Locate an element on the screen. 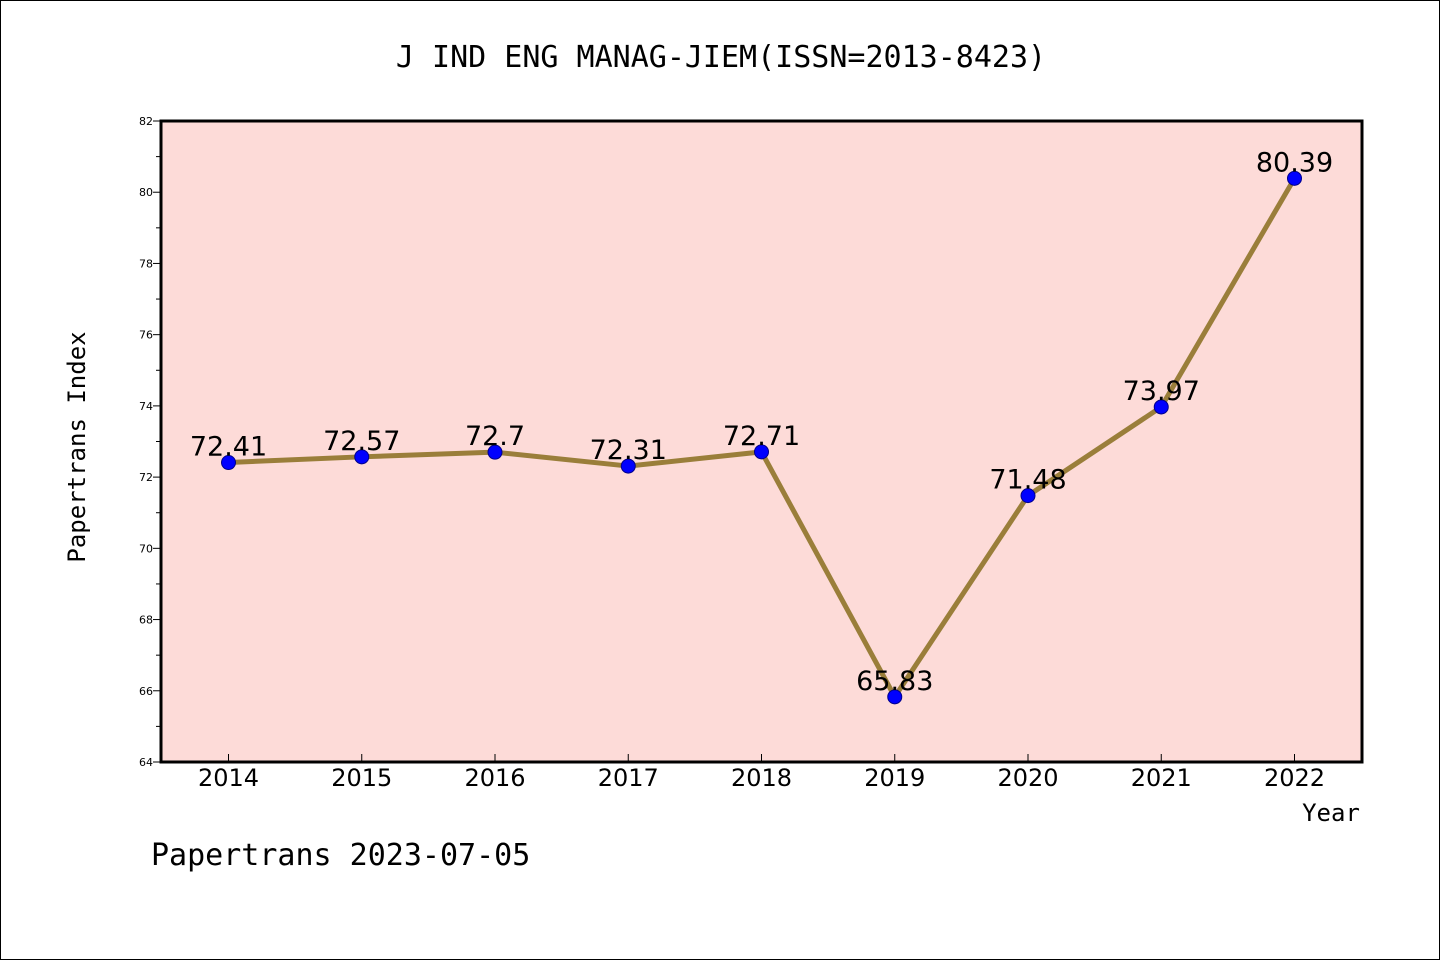 The image size is (1440, 961). data-label: 72.71 is located at coordinates (761, 436).